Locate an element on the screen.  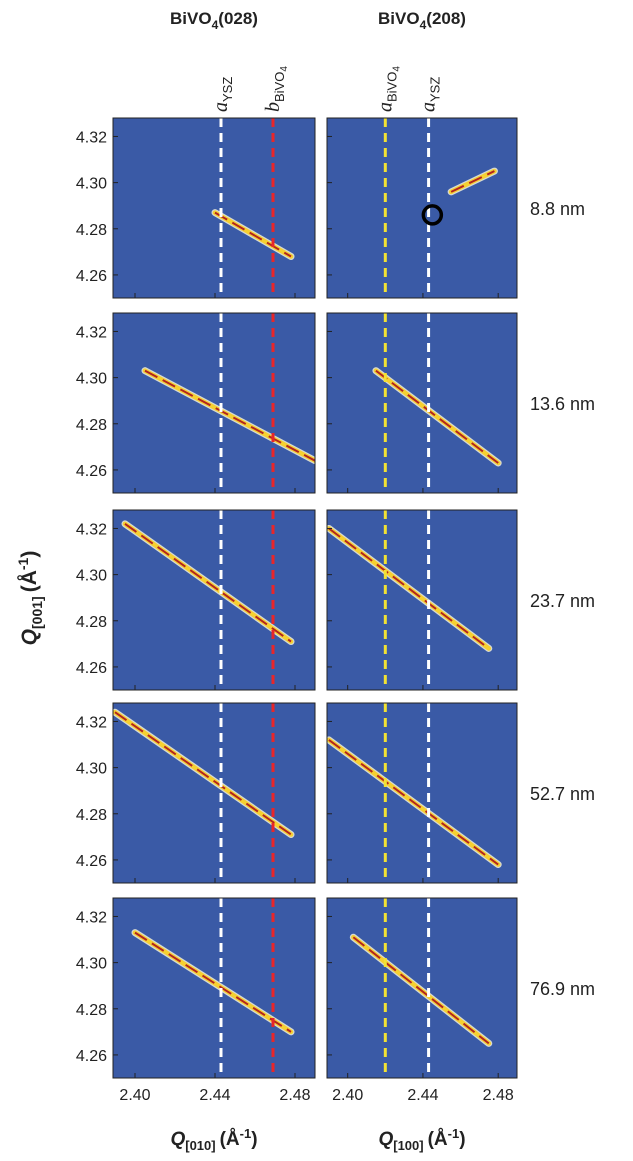
x-axis-label: Q[100] (Å-1) is located at coordinates (421, 1139).